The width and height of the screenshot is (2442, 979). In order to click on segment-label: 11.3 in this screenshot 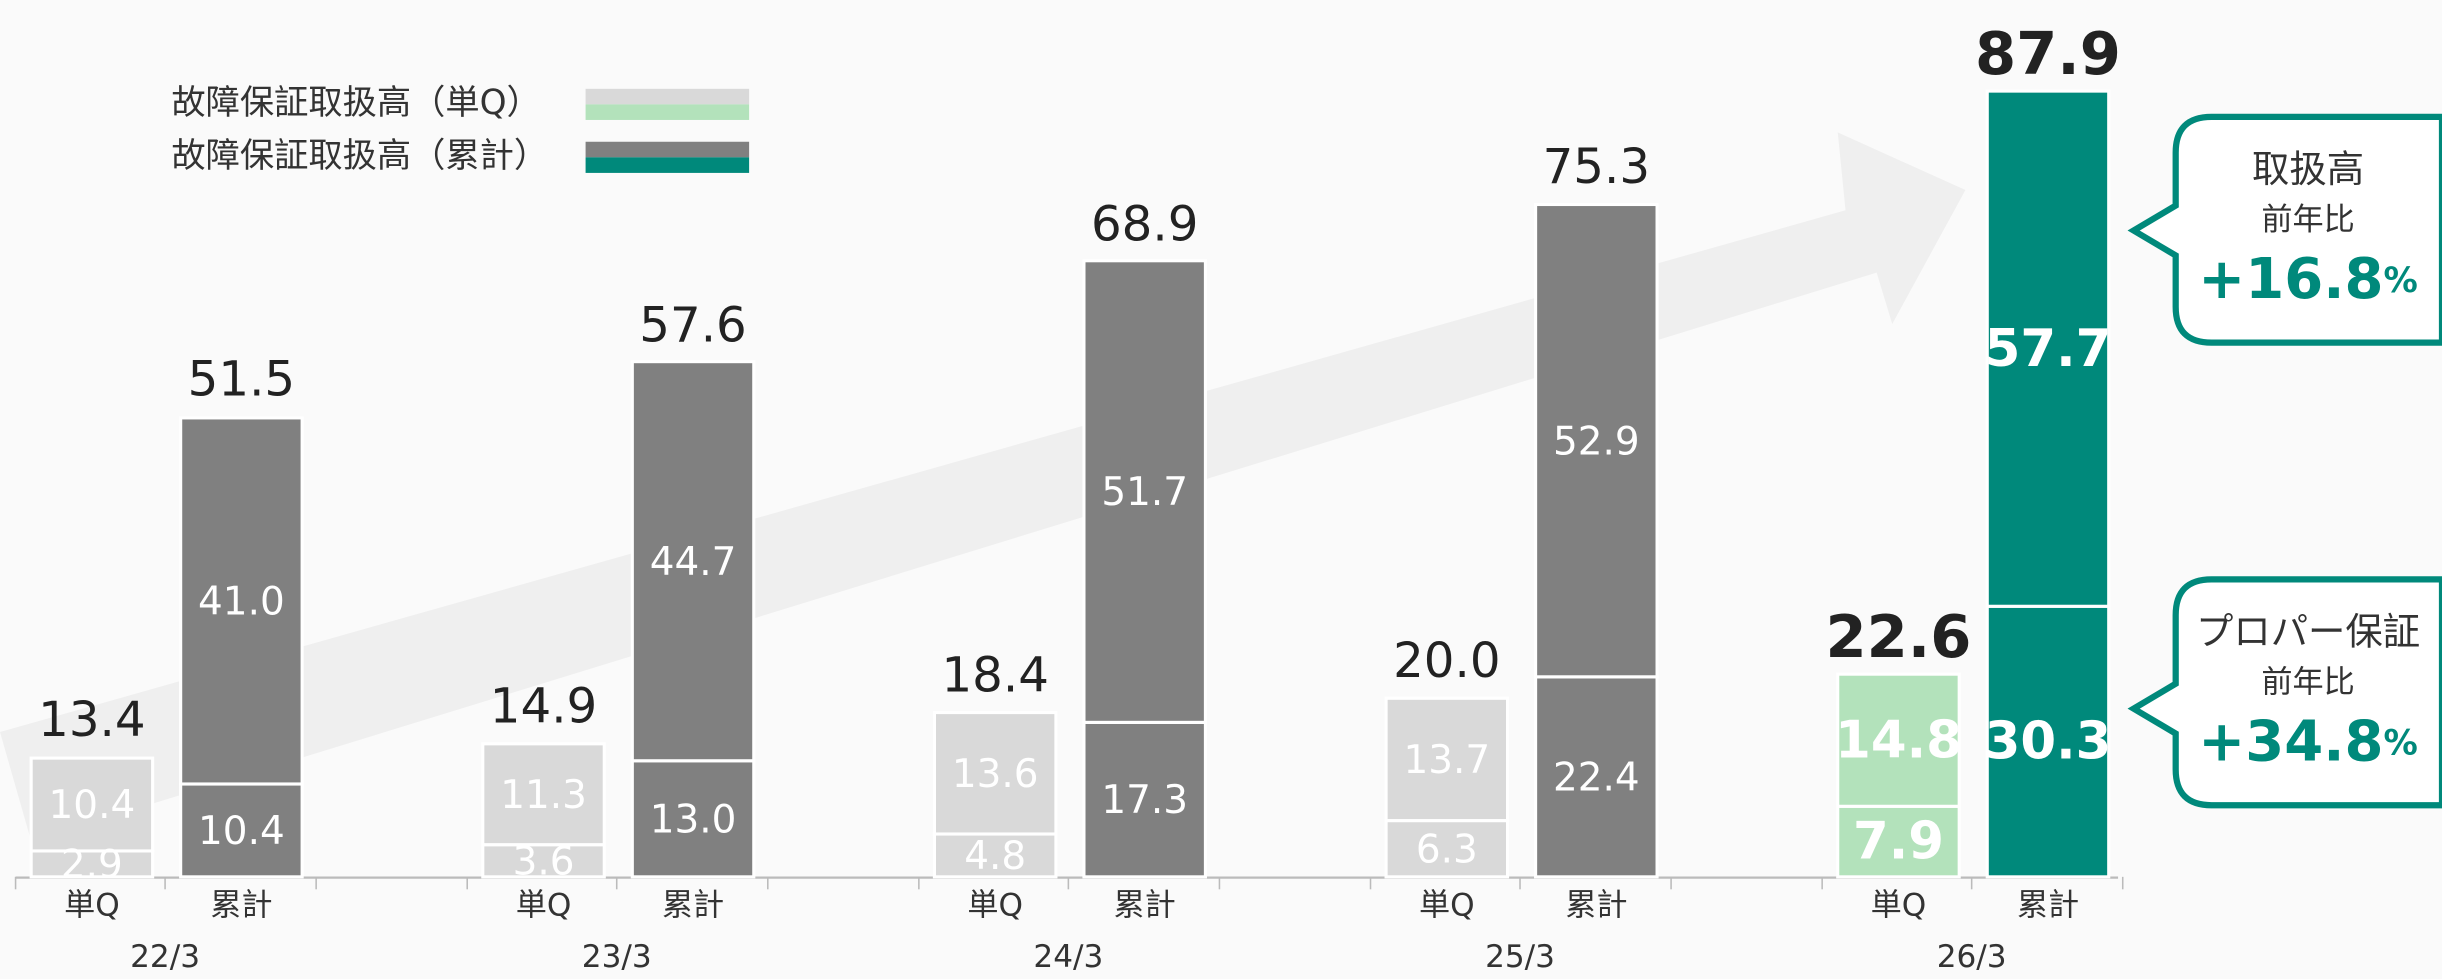, I will do `click(543, 795)`.